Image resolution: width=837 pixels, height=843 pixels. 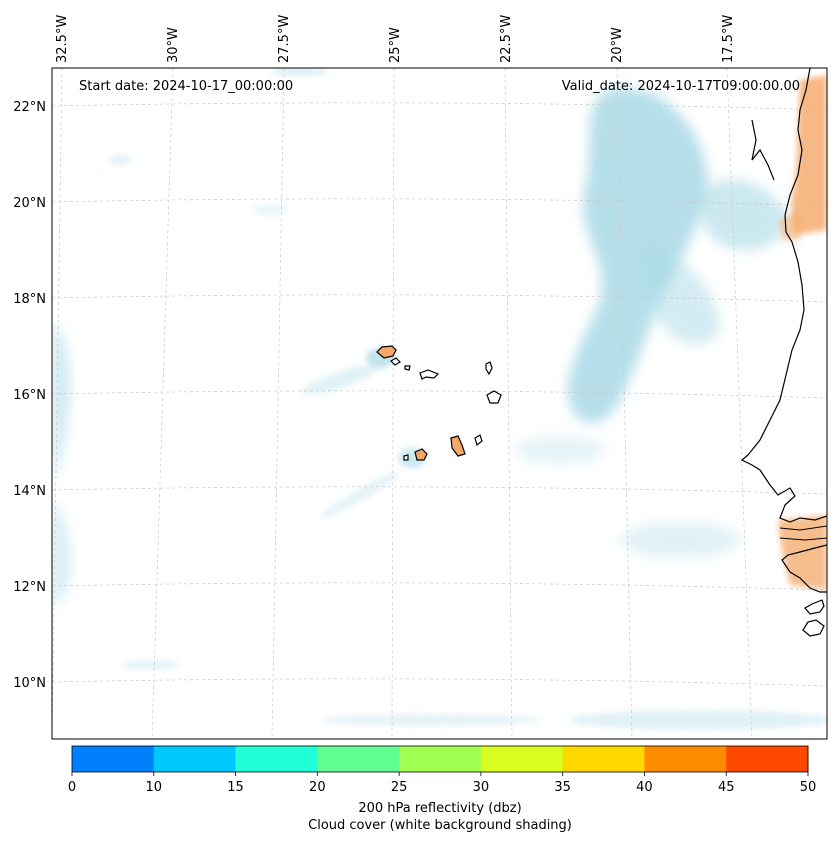 I want to click on lat-label: 20°N, so click(x=29, y=203).